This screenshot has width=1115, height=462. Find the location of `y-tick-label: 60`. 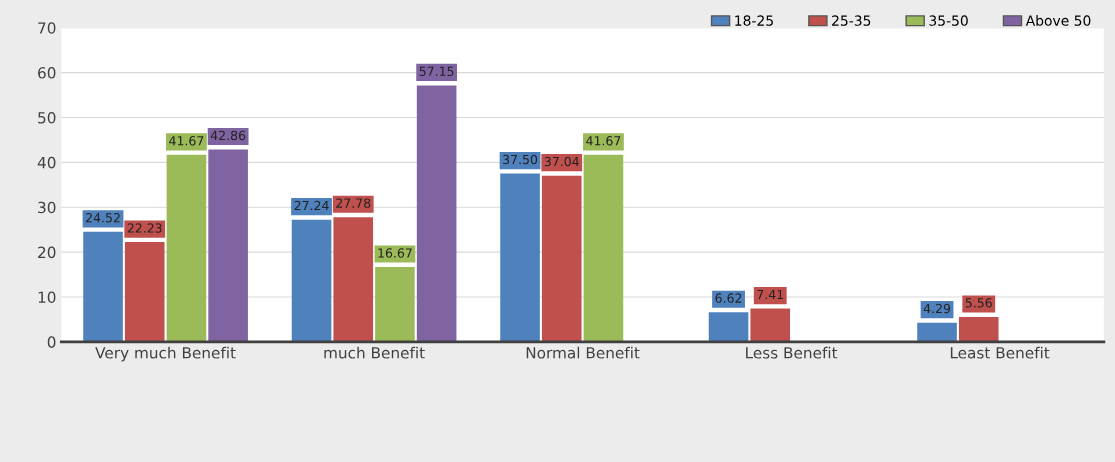

y-tick-label: 60 is located at coordinates (47, 73).